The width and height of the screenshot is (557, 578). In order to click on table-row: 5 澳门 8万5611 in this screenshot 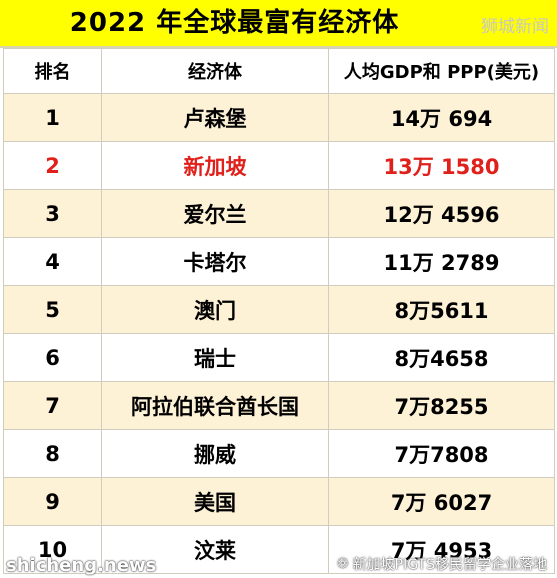, I will do `click(279, 309)`.